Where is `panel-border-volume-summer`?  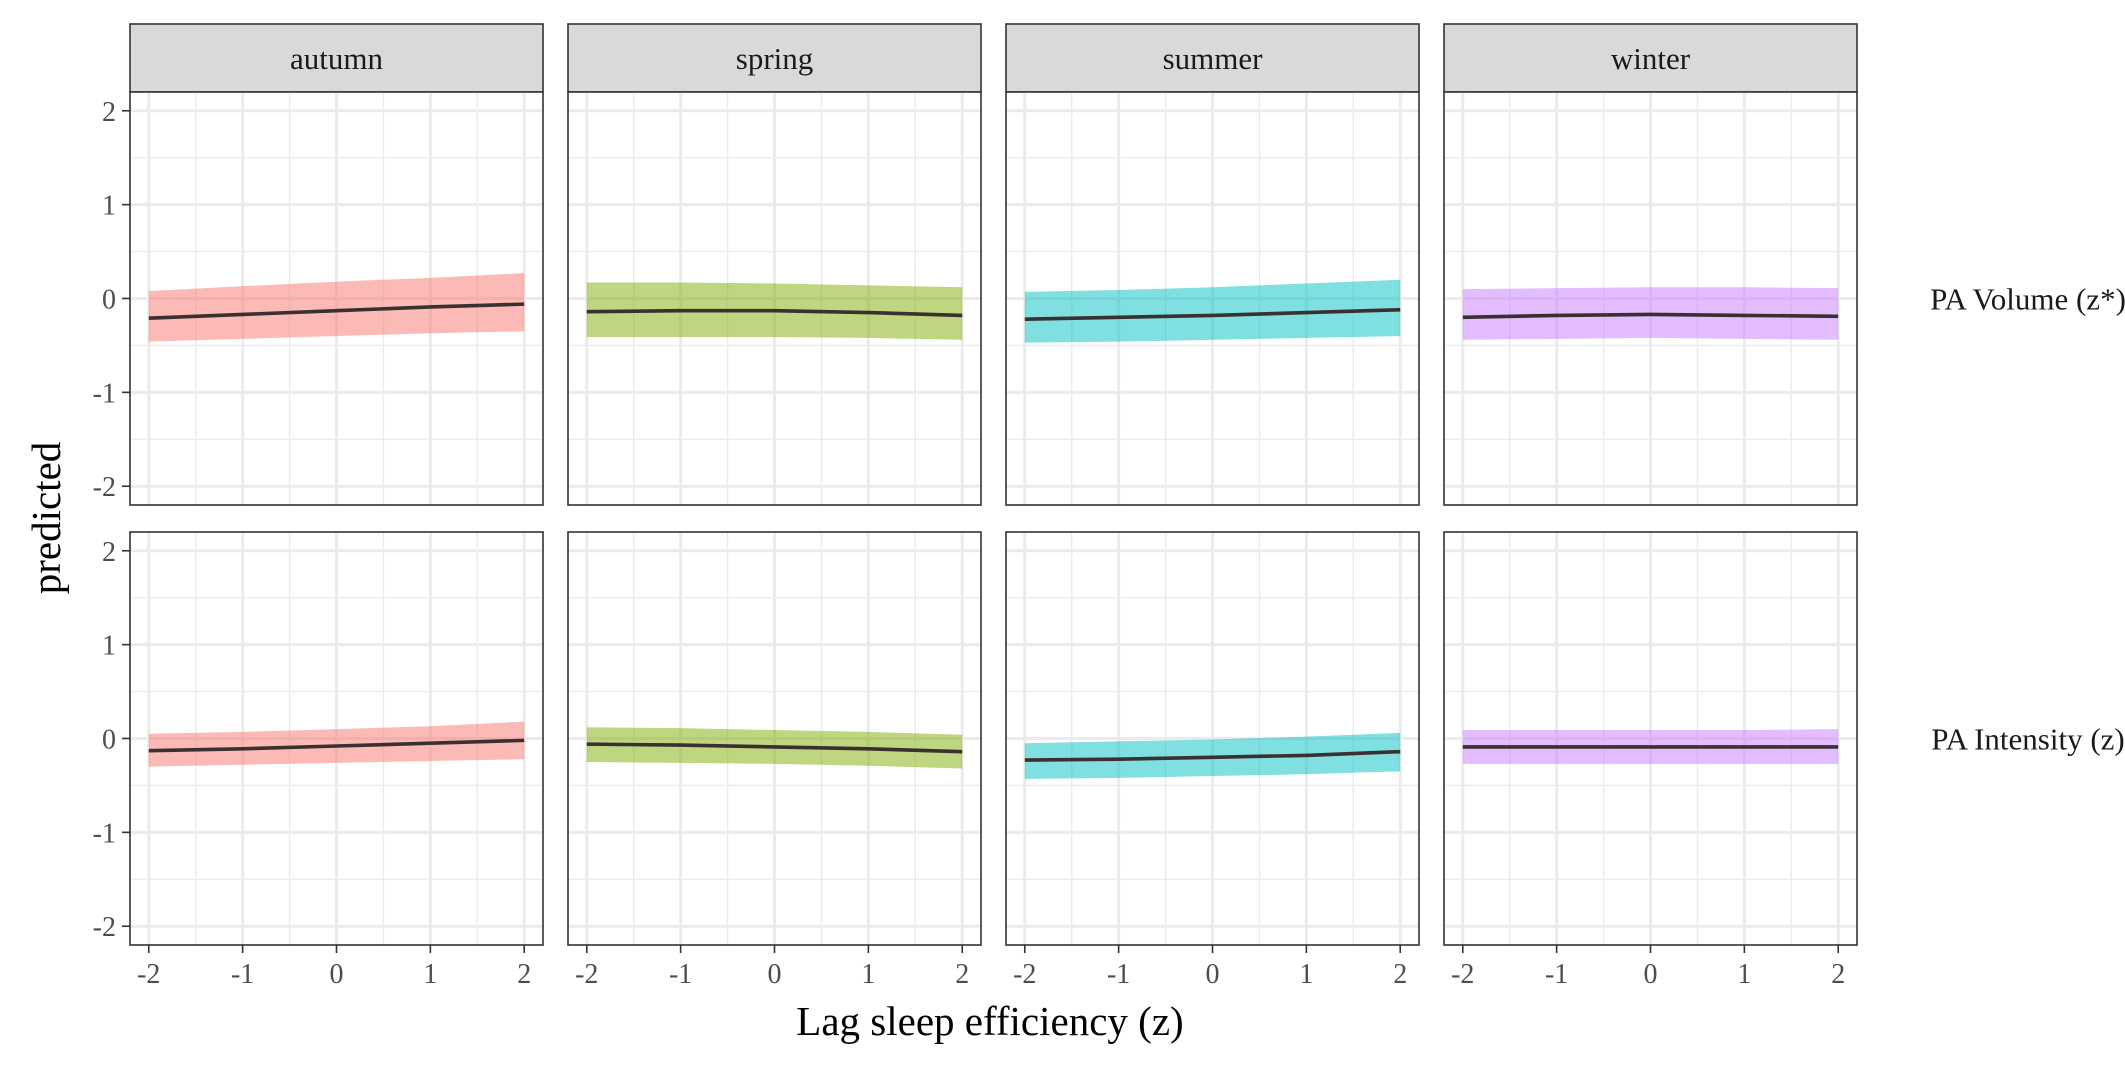 panel-border-volume-summer is located at coordinates (1212, 298).